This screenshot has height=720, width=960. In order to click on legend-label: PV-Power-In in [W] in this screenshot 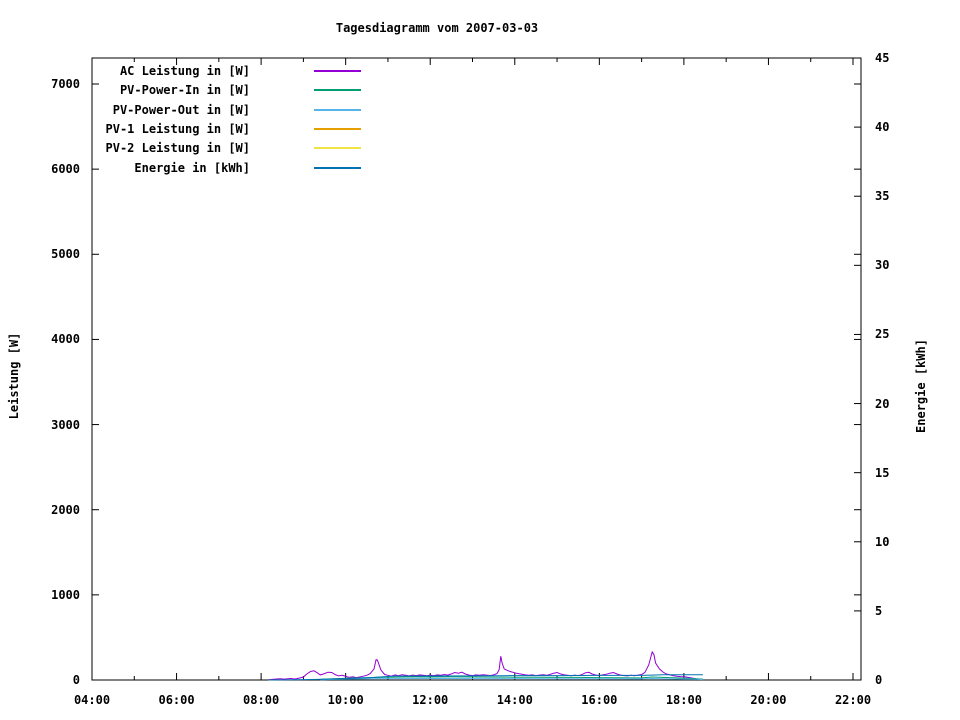, I will do `click(184, 90)`.